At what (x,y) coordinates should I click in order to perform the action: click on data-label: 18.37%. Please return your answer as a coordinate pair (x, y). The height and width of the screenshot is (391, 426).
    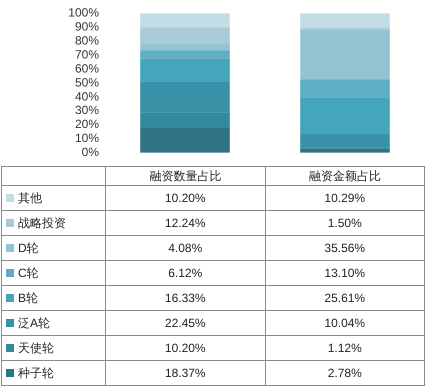
    Looking at the image, I should click on (185, 373).